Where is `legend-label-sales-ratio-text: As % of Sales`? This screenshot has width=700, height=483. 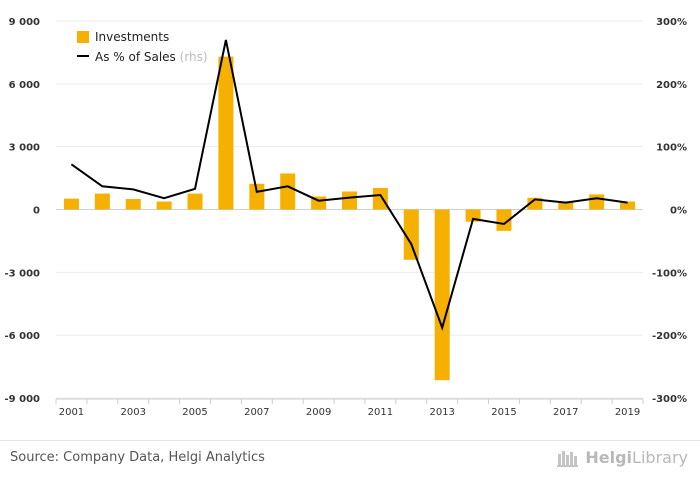
legend-label-sales-ratio-text: As % of Sales is located at coordinates (135, 57).